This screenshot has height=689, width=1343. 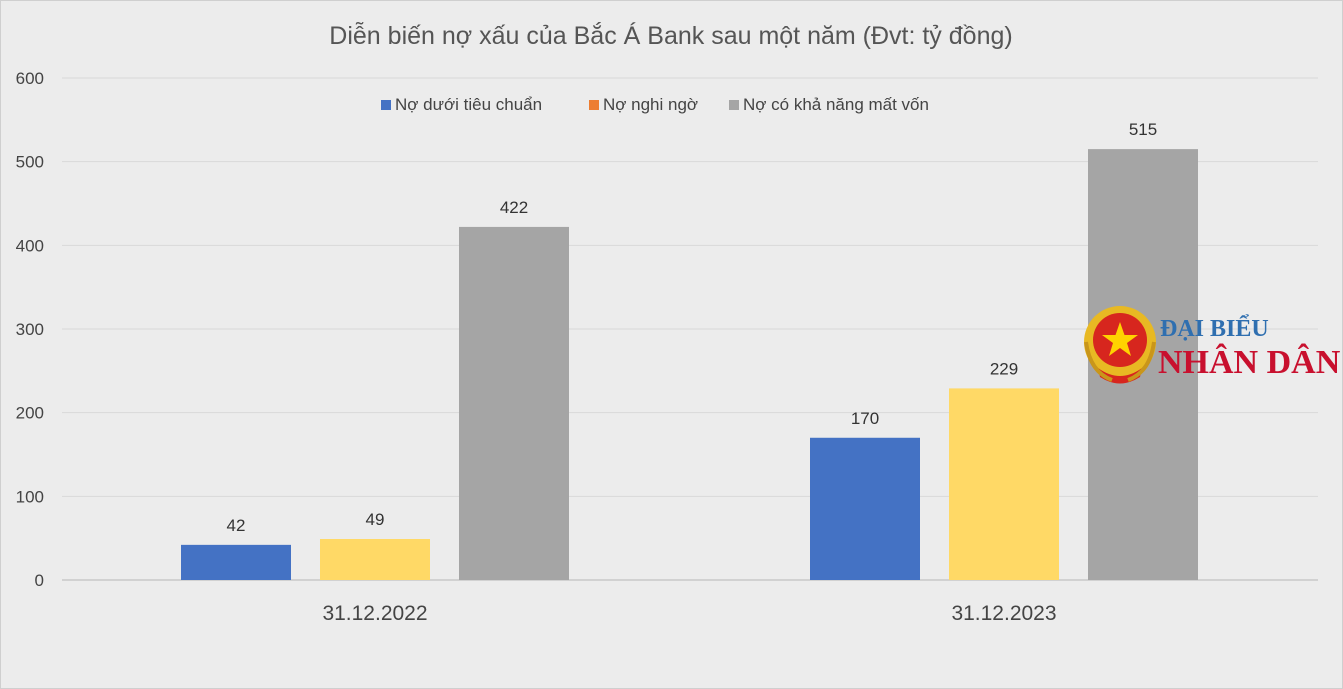 What do you see at coordinates (30, 245) in the screenshot?
I see `y-tick-label: 400` at bounding box center [30, 245].